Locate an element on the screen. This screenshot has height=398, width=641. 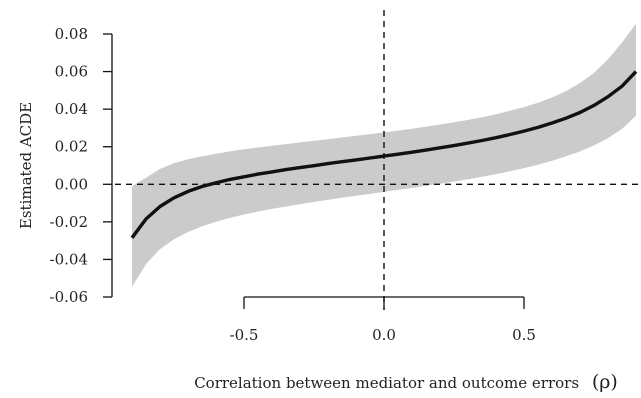
y-tick-label: -0.06 is located at coordinates (69, 297).